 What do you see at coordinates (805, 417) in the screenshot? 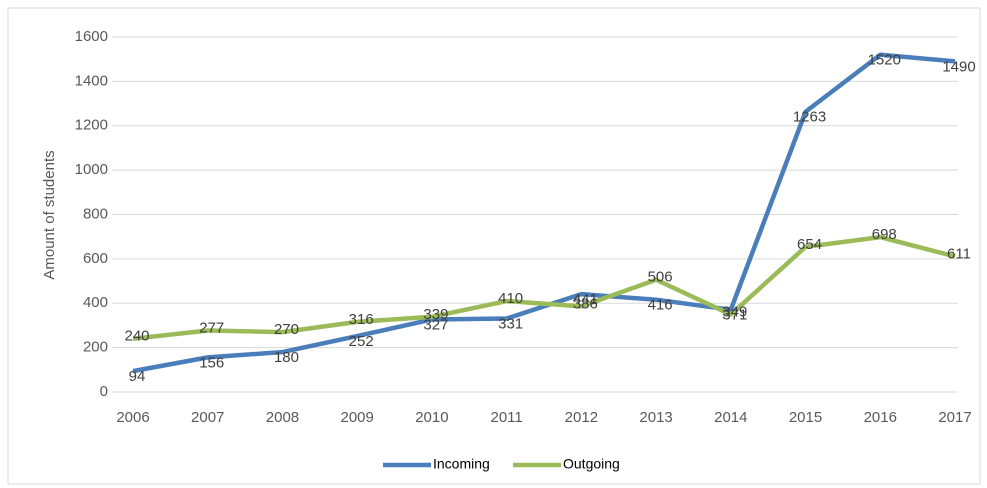
I see `x-tick-label: 2015` at bounding box center [805, 417].